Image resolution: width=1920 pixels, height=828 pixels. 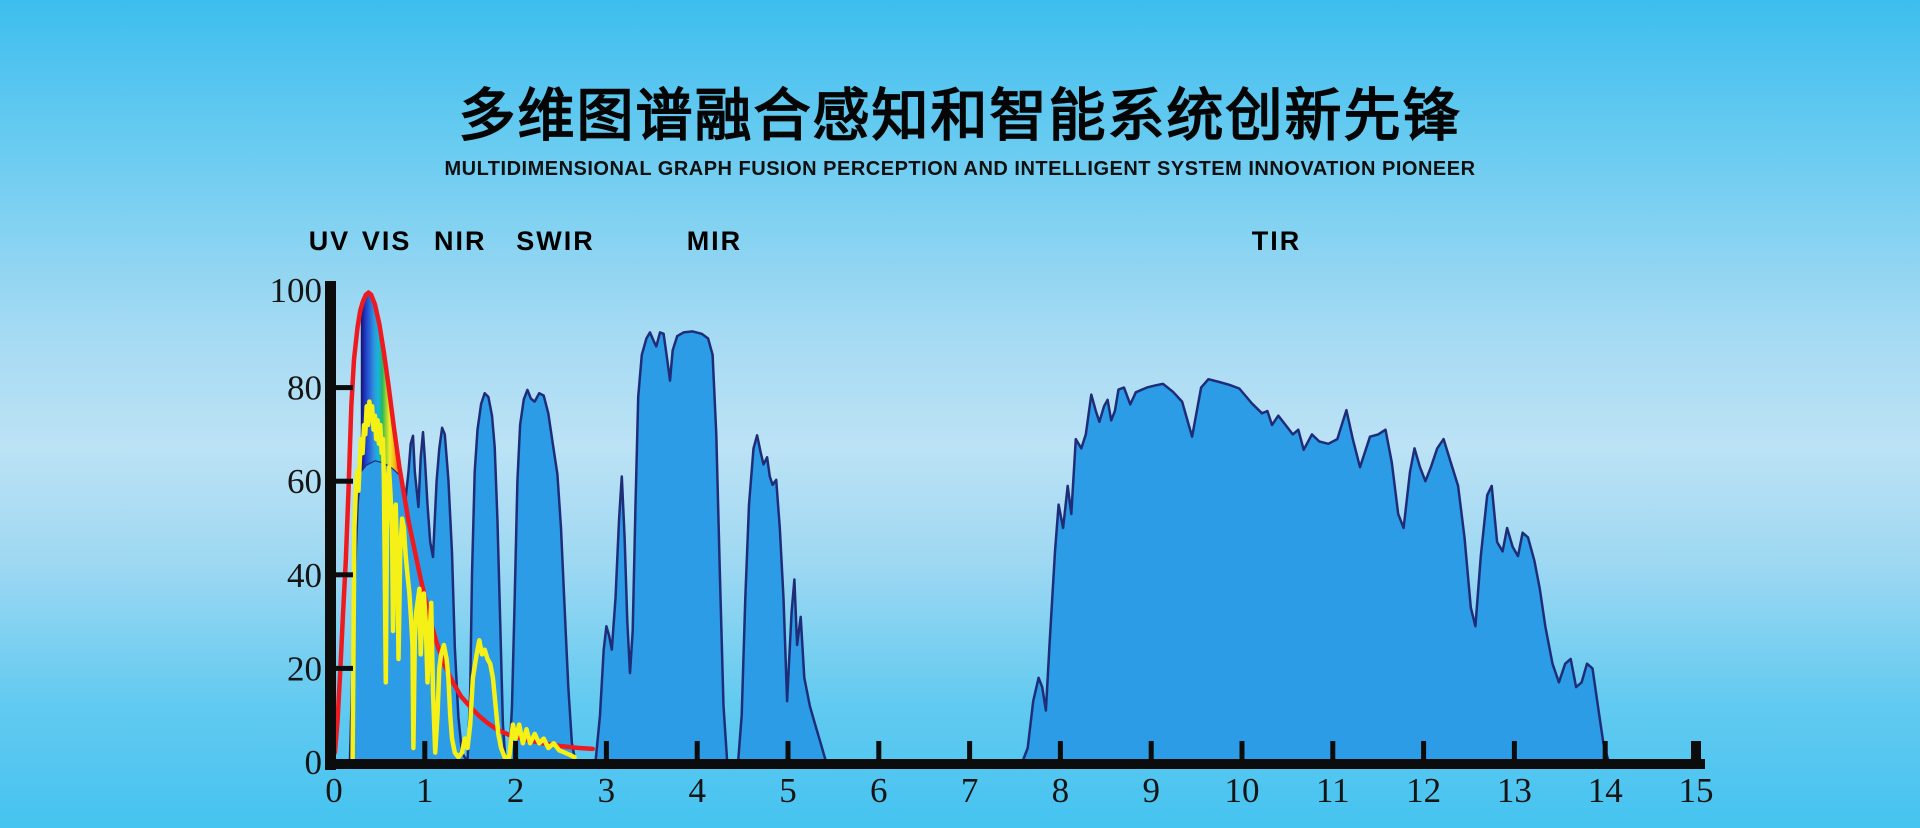 I want to click on x-tick-label-2: 2, so click(x=516, y=790).